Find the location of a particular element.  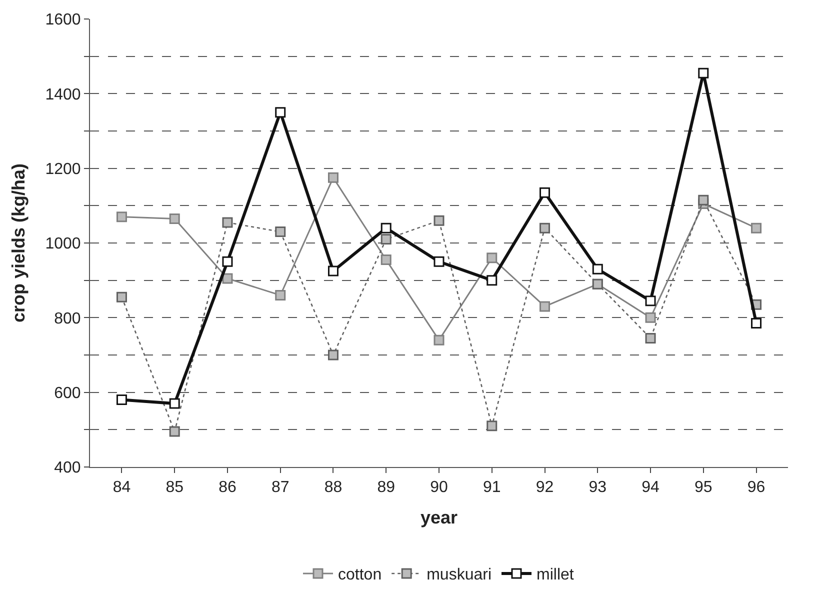

x-tick-label: 96 is located at coordinates (756, 487).